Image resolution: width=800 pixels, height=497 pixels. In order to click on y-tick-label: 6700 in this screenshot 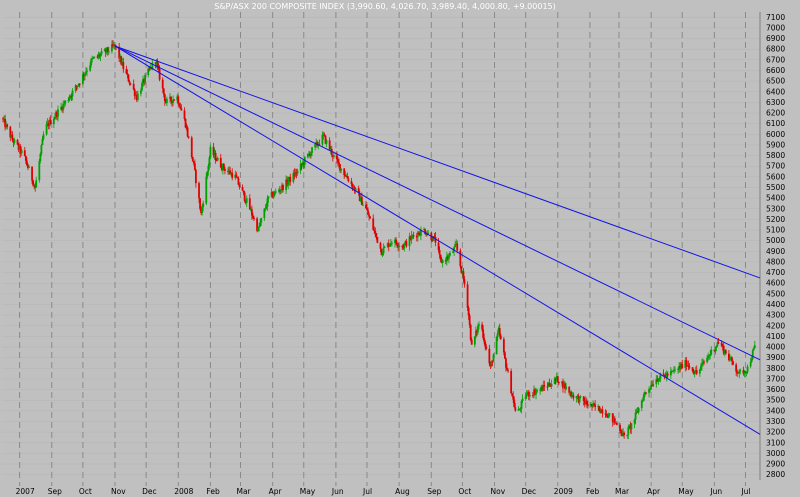, I will do `click(775, 59)`.